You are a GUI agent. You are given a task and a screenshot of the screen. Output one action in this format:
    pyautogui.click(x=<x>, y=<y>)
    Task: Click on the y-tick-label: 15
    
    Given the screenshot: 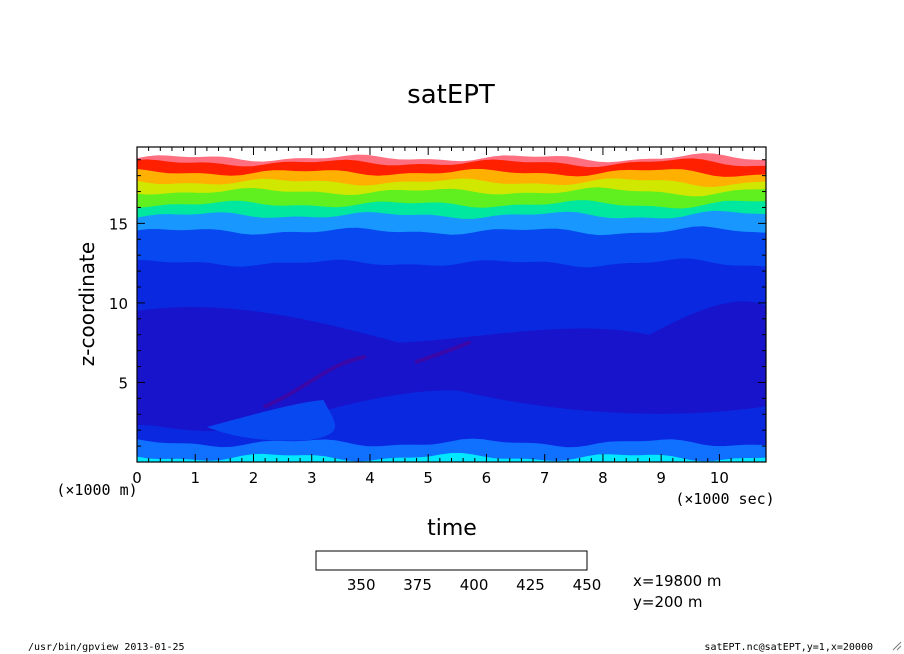 What is the action you would take?
    pyautogui.click(x=118, y=224)
    